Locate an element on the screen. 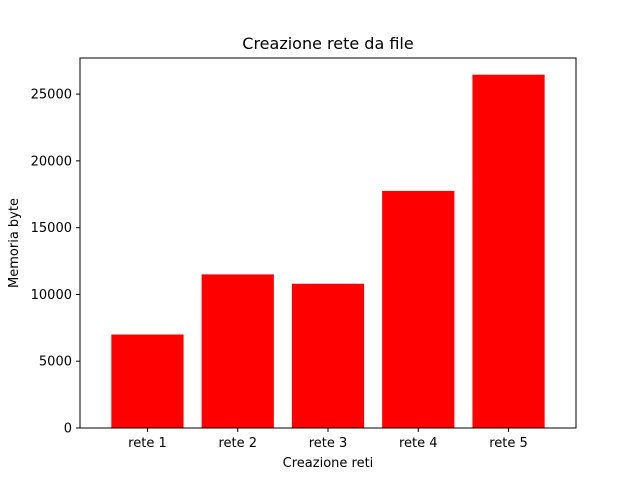  x-axis-ticks: rete 1 rete 2 rete 3 rete 4 rete 5 is located at coordinates (328, 439).